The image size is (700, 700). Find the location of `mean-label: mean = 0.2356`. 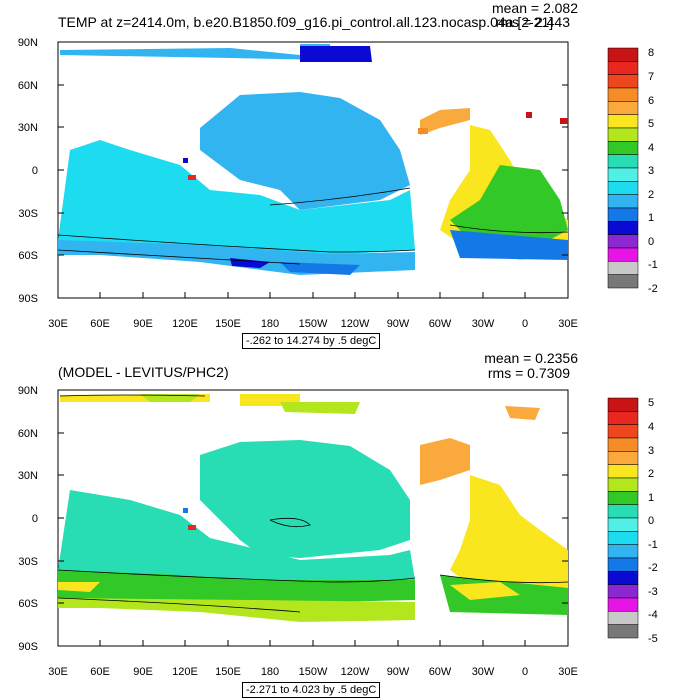

mean-label: mean = 0.2356 is located at coordinates (531, 358).